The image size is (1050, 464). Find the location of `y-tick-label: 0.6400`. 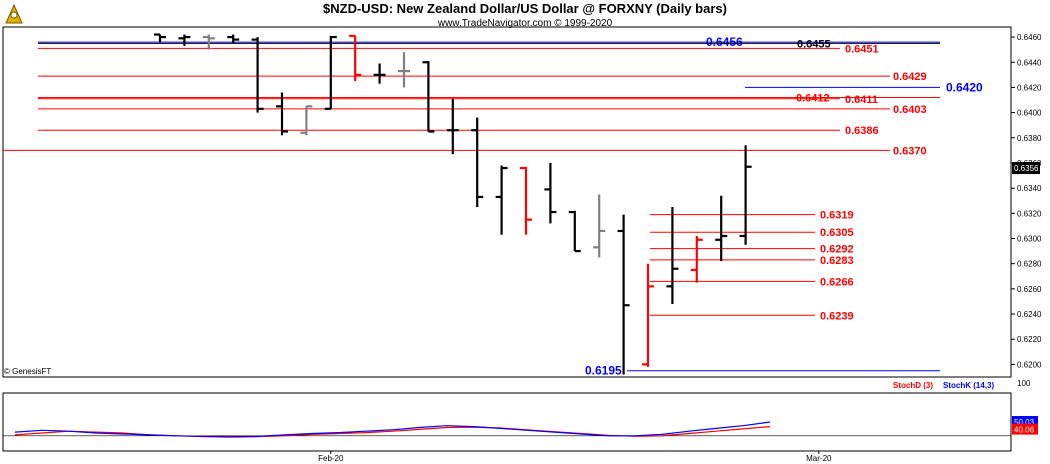

y-tick-label: 0.6400 is located at coordinates (1029, 113).